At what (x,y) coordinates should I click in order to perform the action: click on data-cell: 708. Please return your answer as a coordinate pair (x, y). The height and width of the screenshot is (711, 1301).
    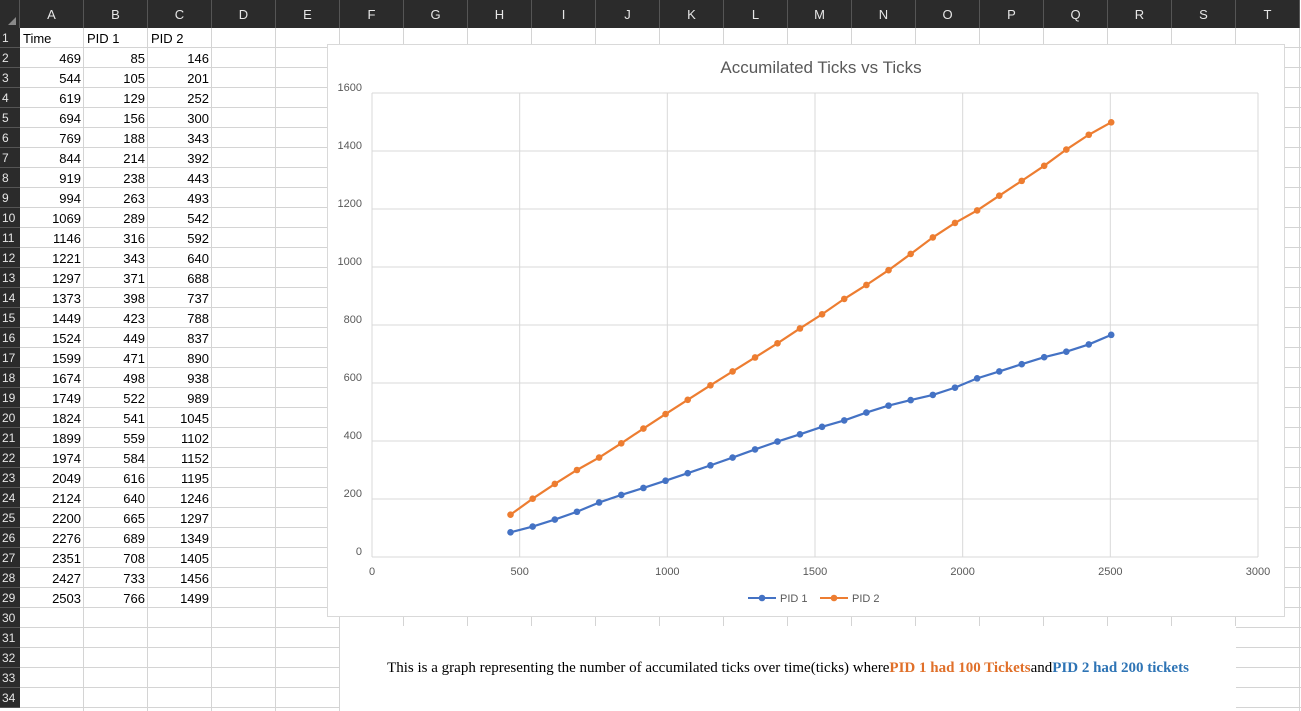
    Looking at the image, I should click on (134, 558).